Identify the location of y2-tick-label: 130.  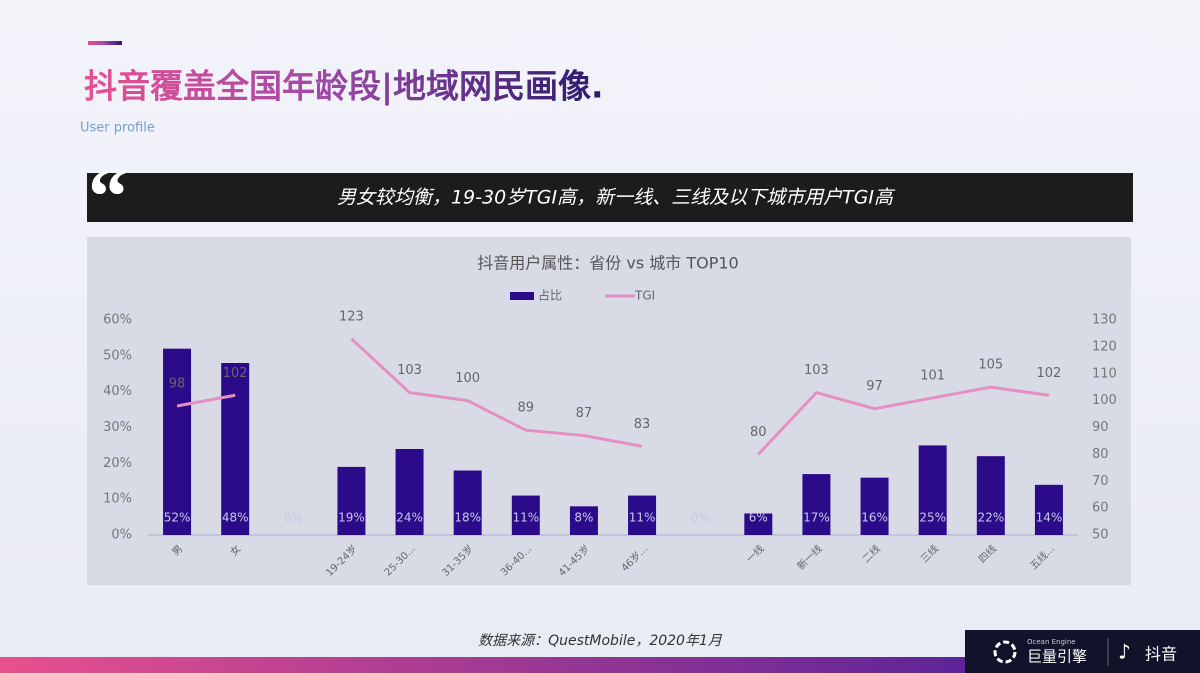
(1104, 320).